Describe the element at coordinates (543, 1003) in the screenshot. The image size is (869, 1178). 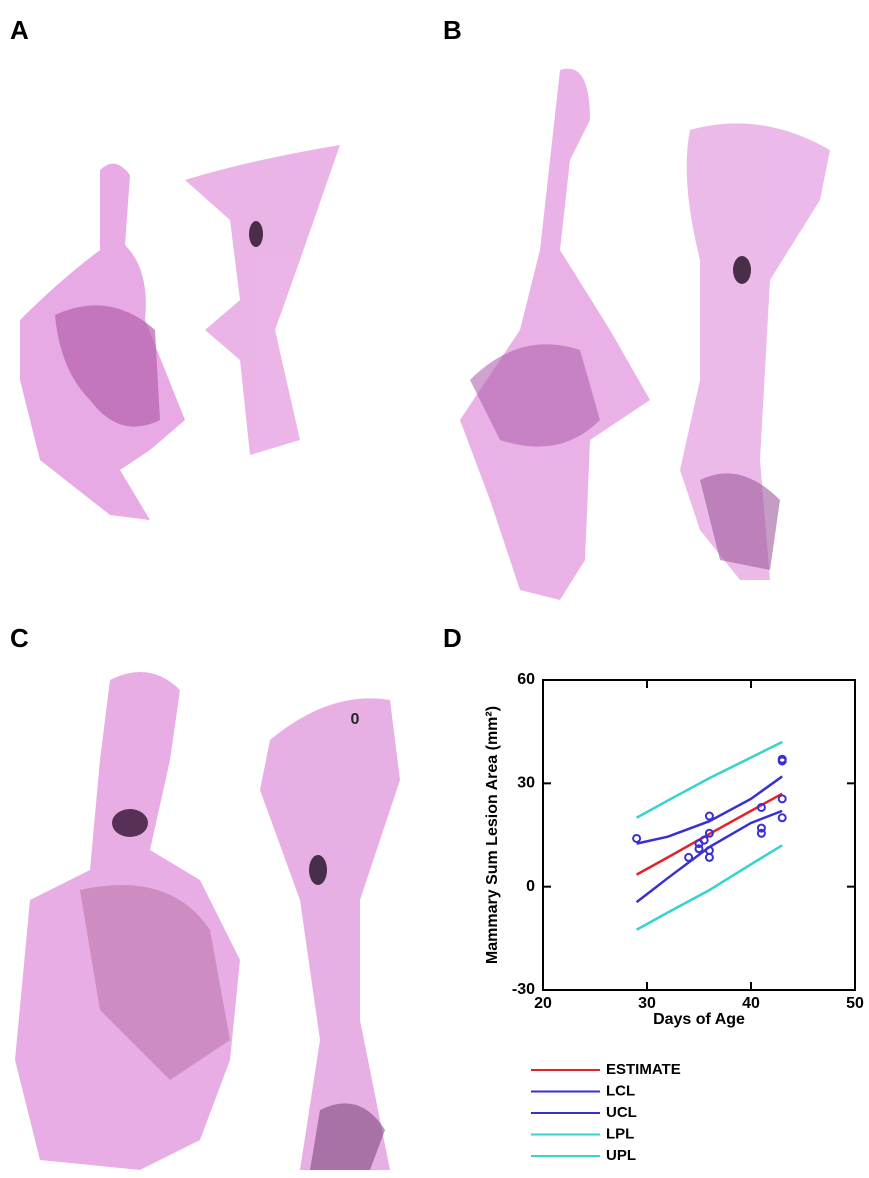
I see `x-tick-label: 20` at that location.